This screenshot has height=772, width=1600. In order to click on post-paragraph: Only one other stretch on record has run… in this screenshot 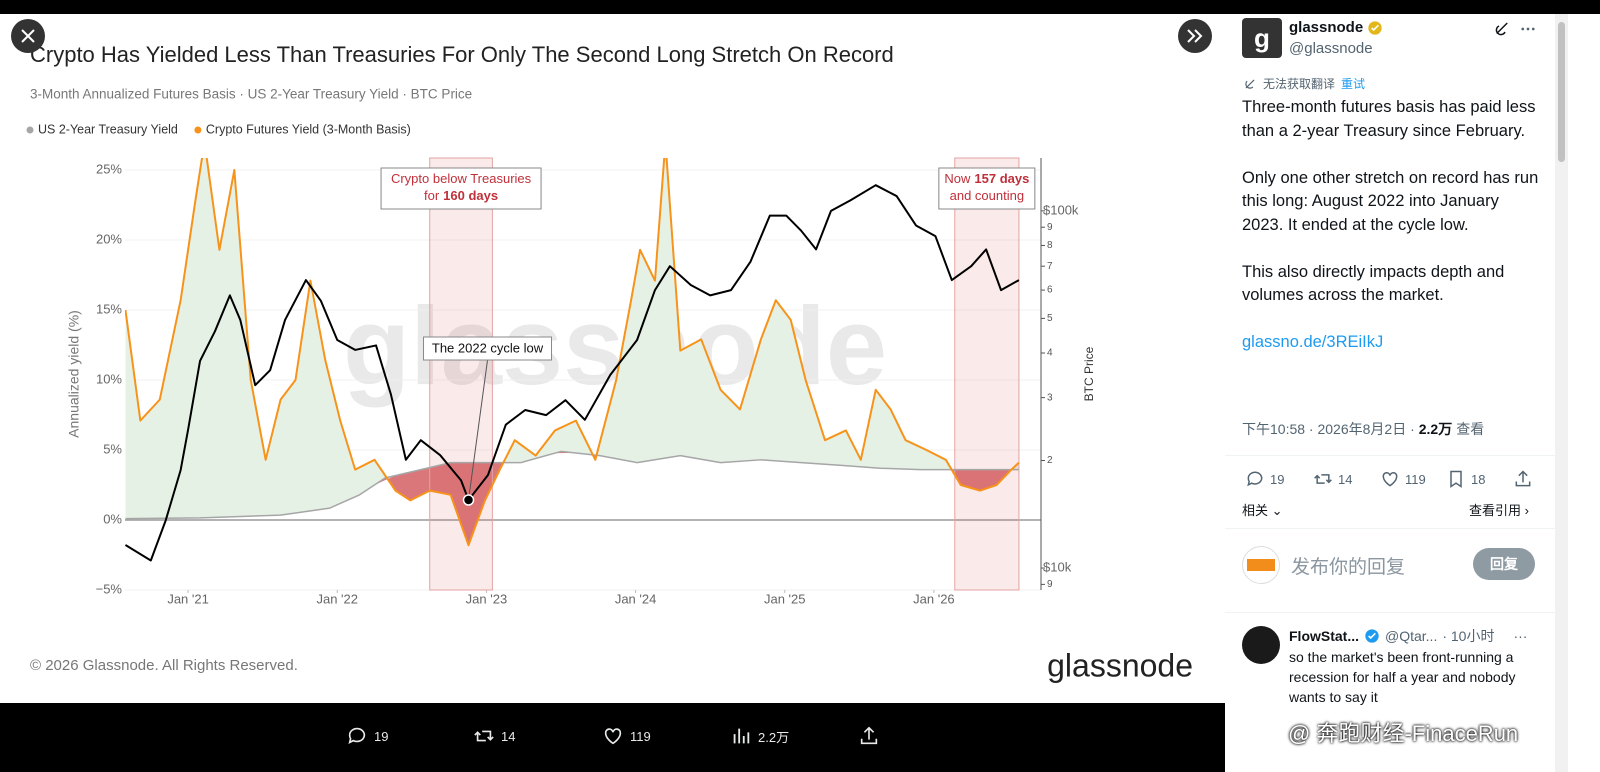, I will do `click(1390, 201)`.